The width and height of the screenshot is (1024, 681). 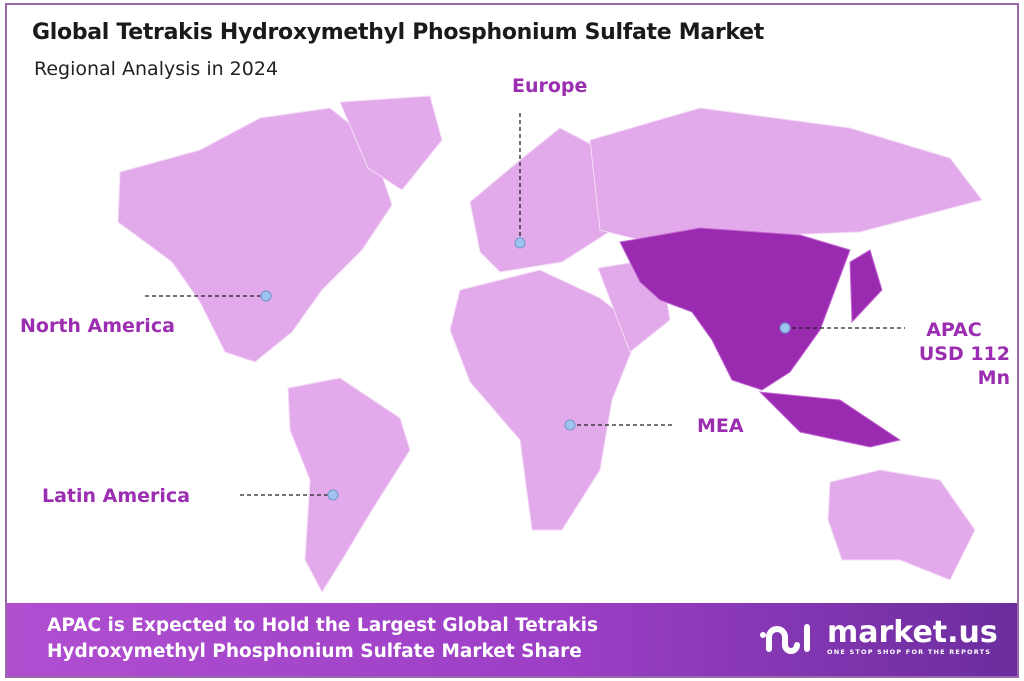 I want to click on greenland-shape, so click(x=391, y=143).